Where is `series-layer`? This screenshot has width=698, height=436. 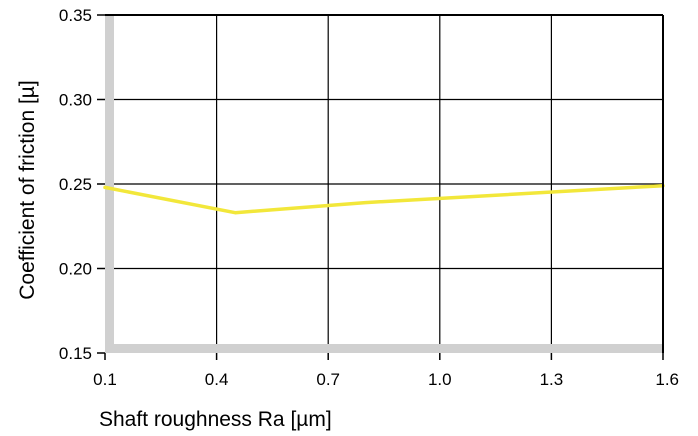
series-layer is located at coordinates (384, 199).